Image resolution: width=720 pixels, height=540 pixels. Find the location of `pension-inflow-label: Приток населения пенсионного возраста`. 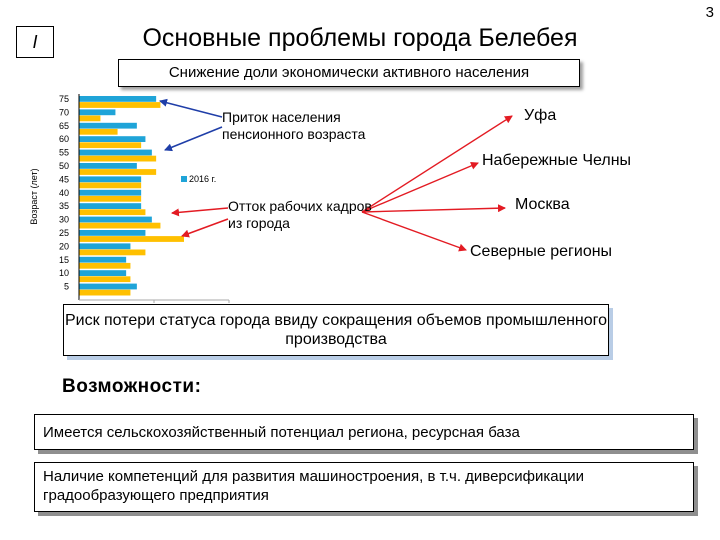

pension-inflow-label: Приток населения пенсионного возраста is located at coordinates (294, 125).